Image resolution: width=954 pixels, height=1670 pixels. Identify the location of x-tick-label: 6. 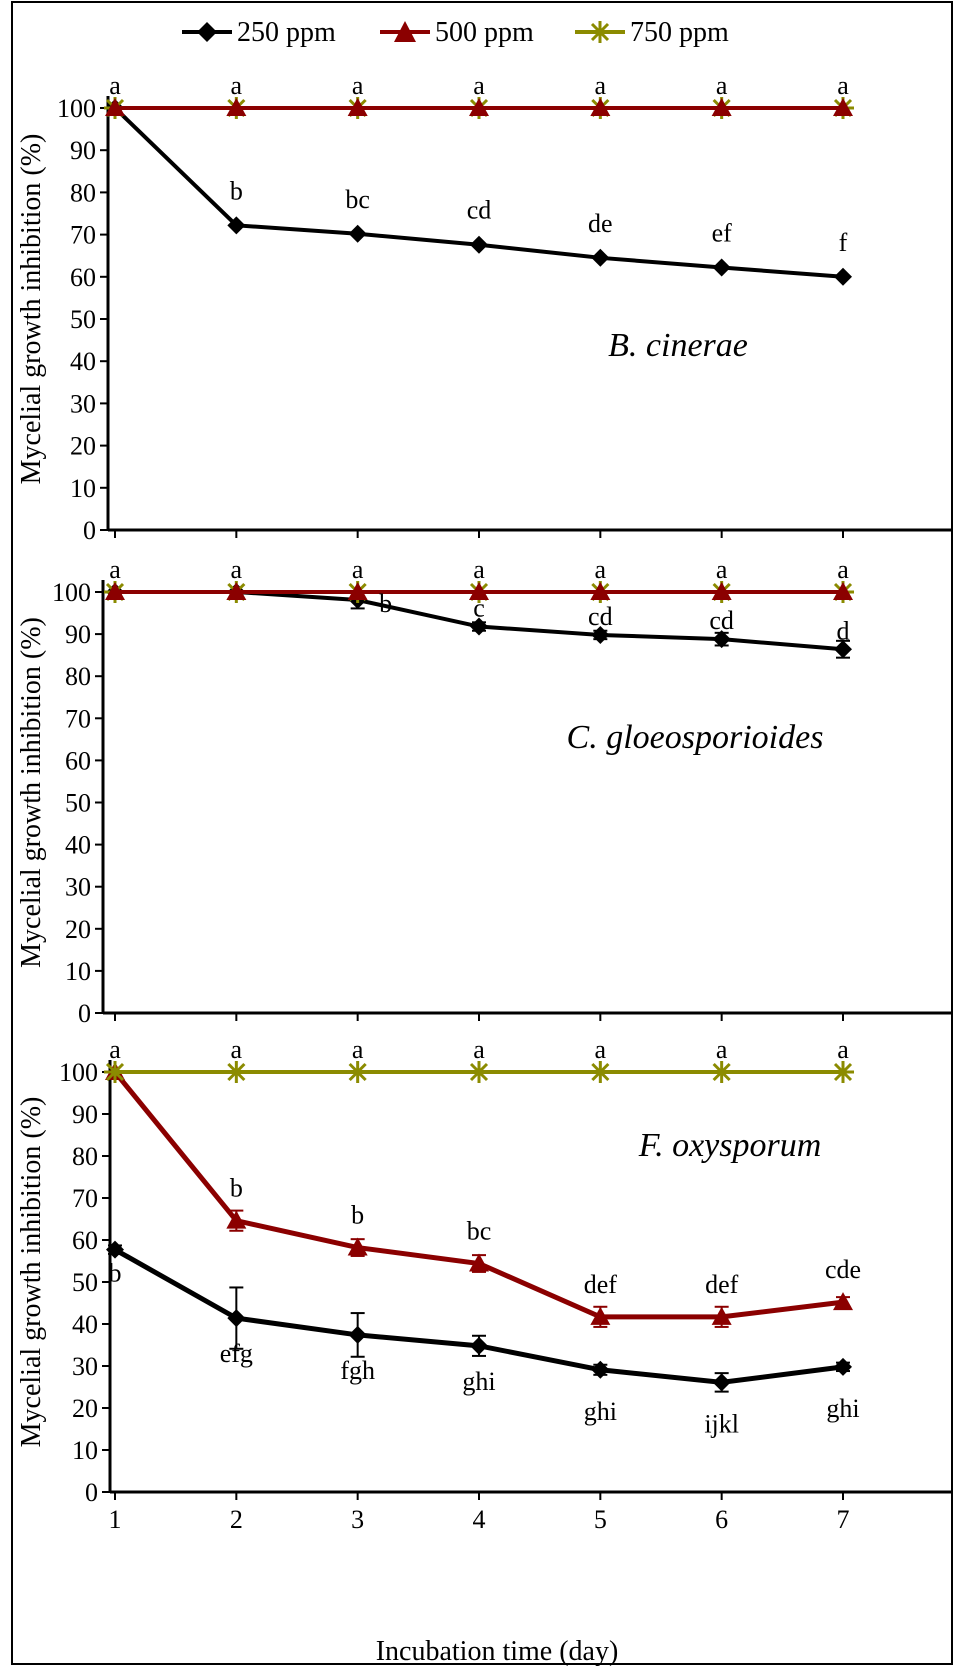
(721, 1519).